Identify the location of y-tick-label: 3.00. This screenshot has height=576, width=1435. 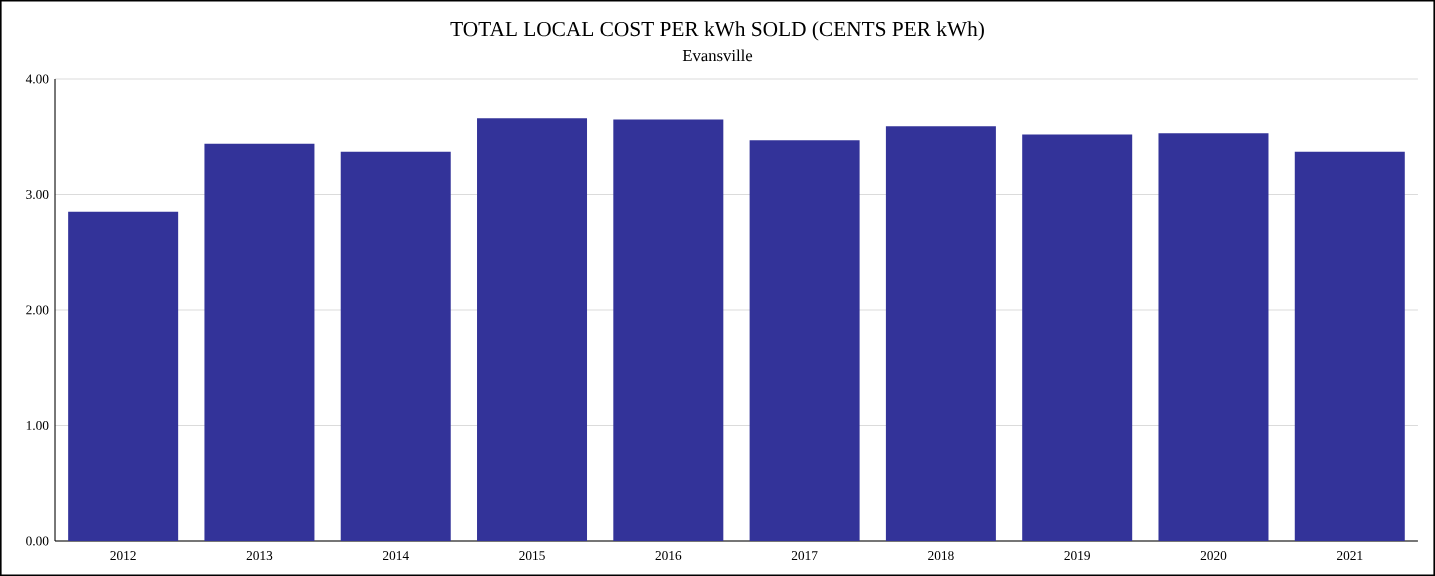
(37, 194).